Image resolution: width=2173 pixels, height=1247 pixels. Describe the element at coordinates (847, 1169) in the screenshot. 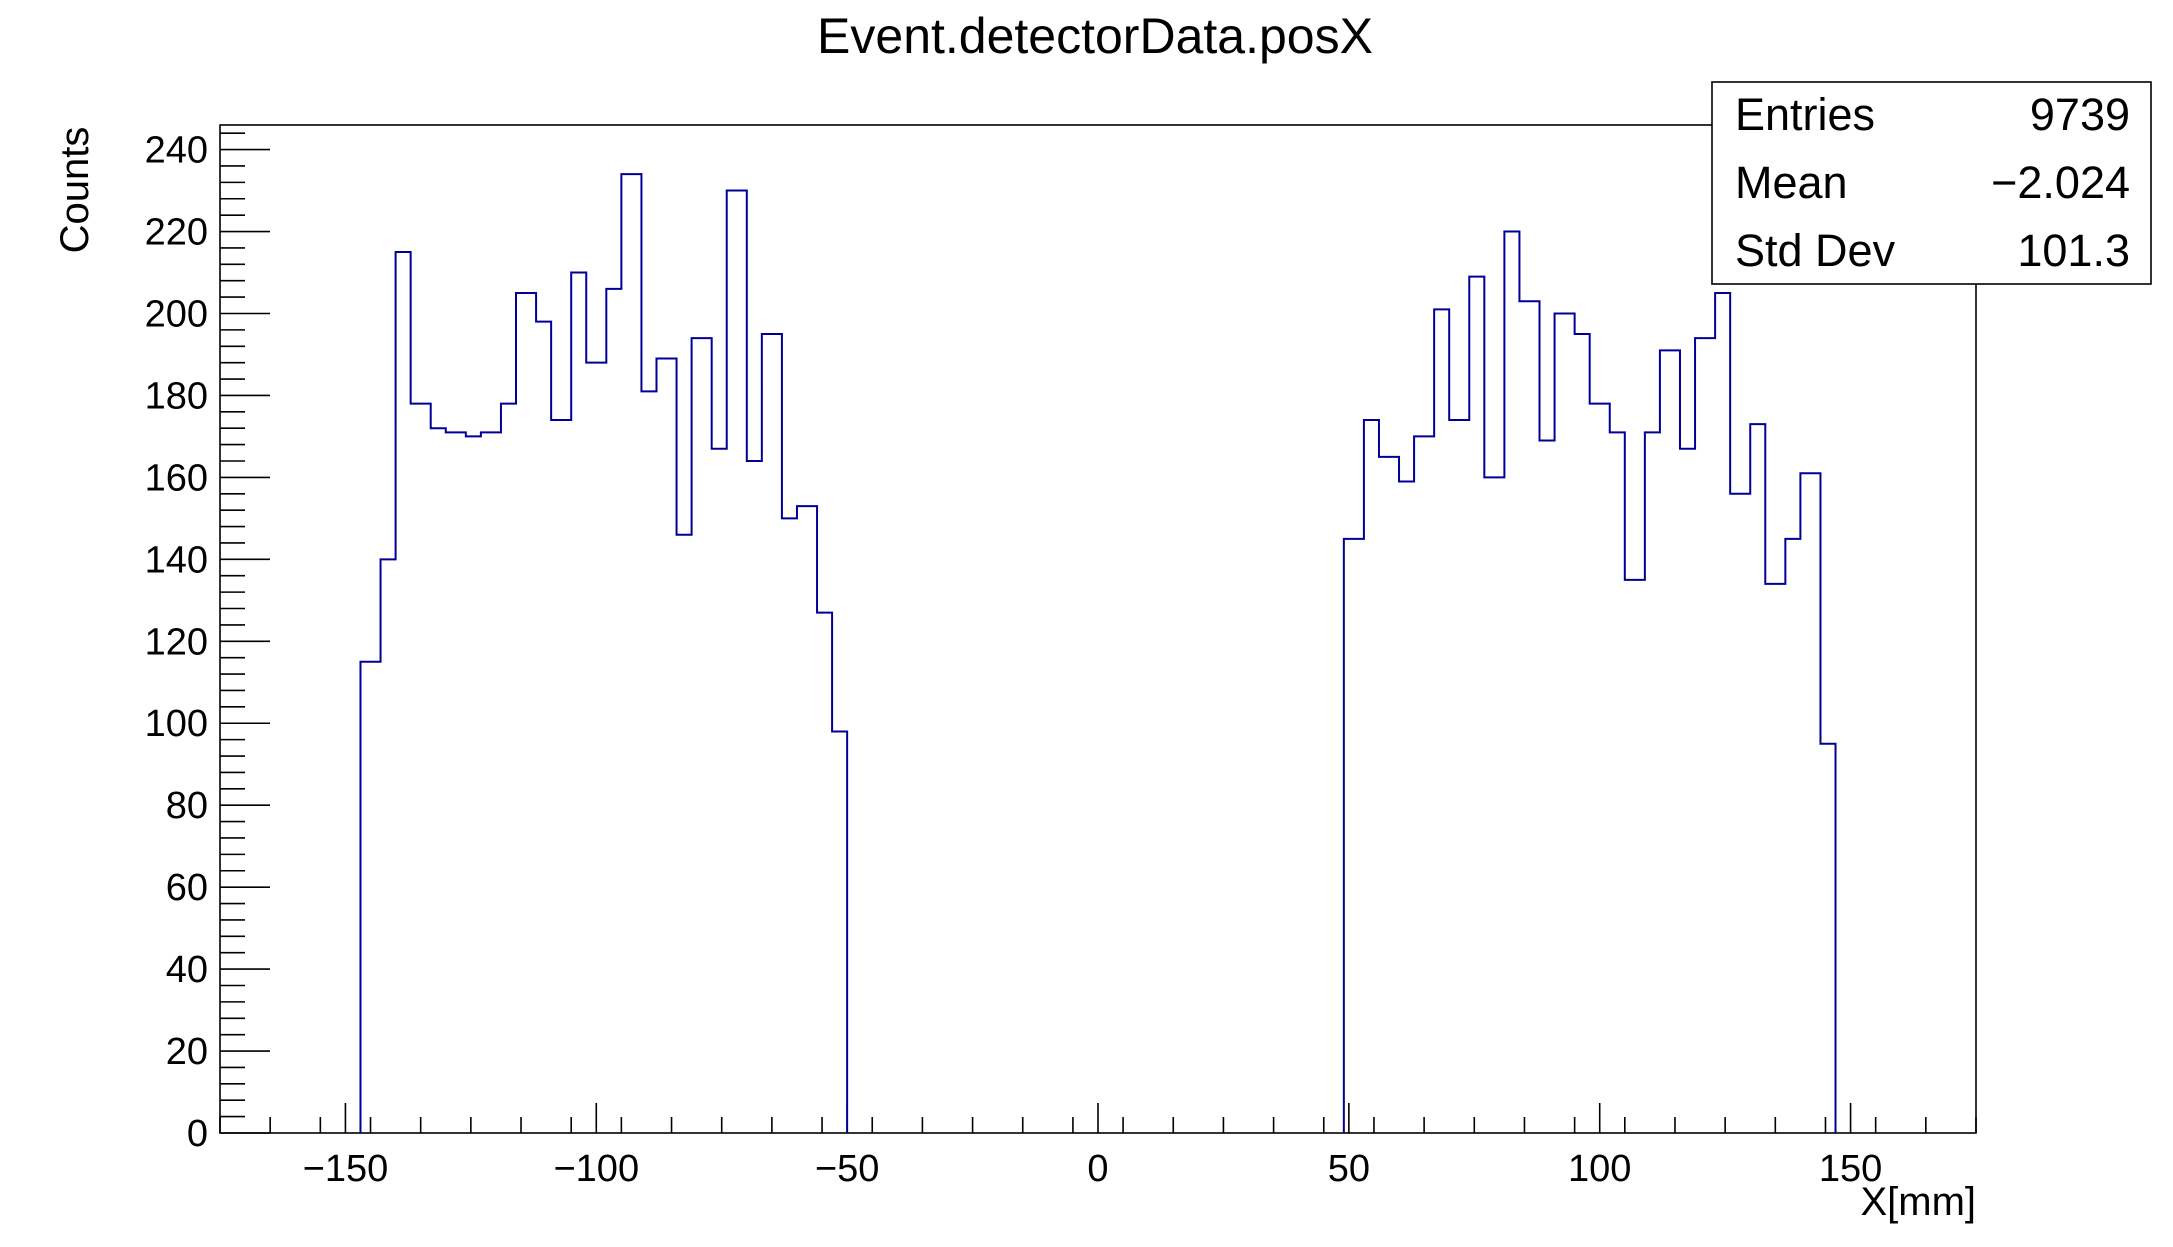

I see `x-tick-label: −50` at that location.